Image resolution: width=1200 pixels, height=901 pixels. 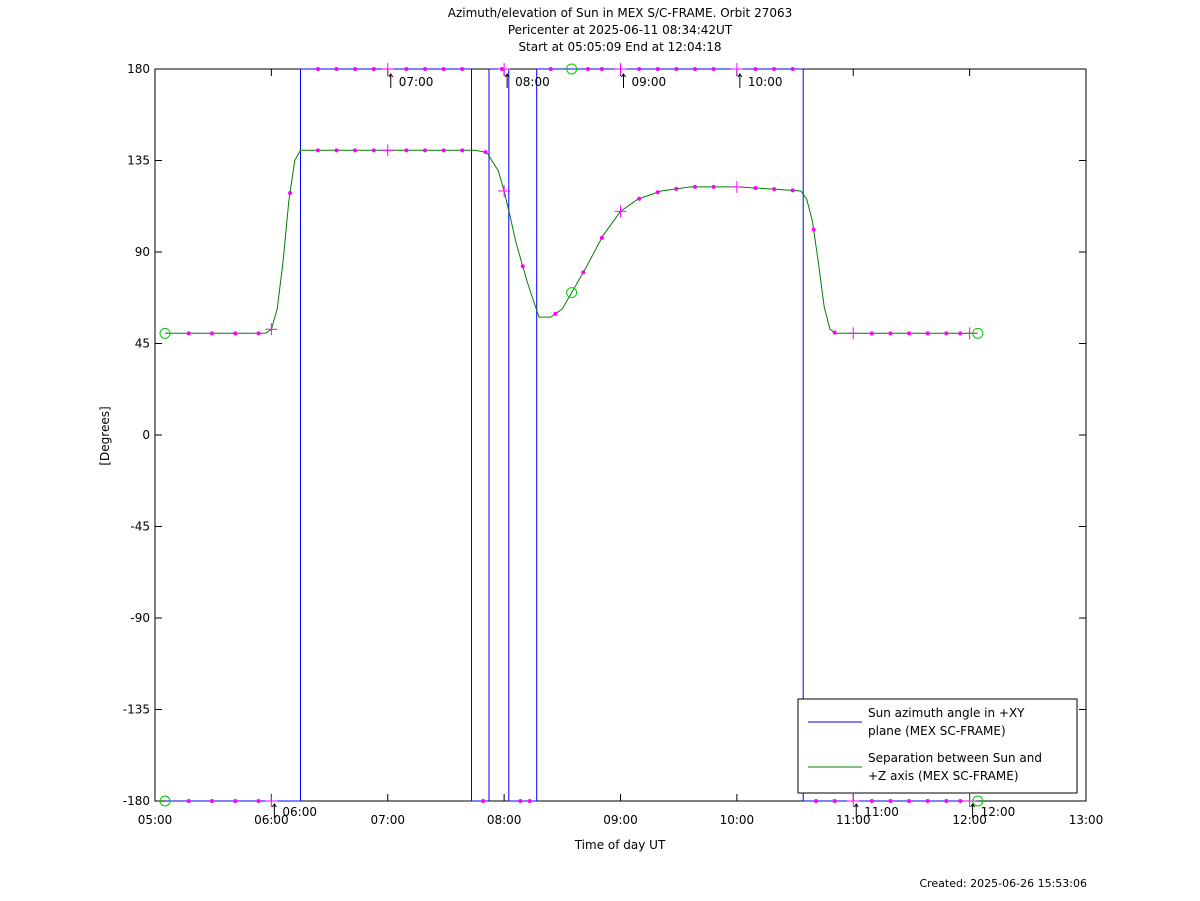 I want to click on x-tick-label: 07:00, so click(x=387, y=820).